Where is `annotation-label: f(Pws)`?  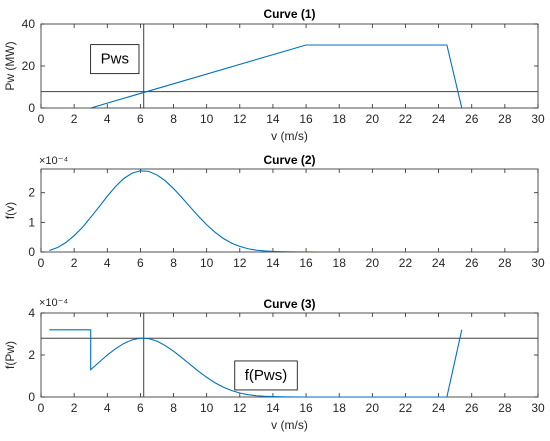
annotation-label: f(Pws) is located at coordinates (266, 375).